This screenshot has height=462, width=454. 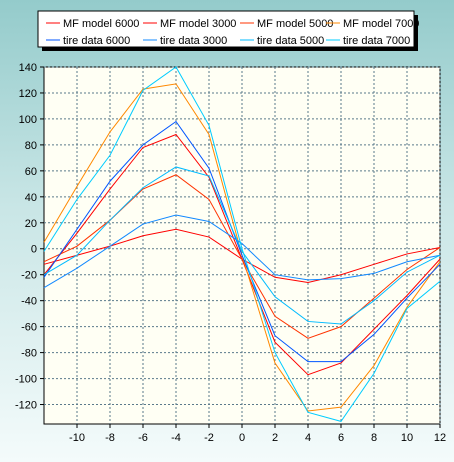 What do you see at coordinates (242, 438) in the screenshot?
I see `x-tick-label: 0` at bounding box center [242, 438].